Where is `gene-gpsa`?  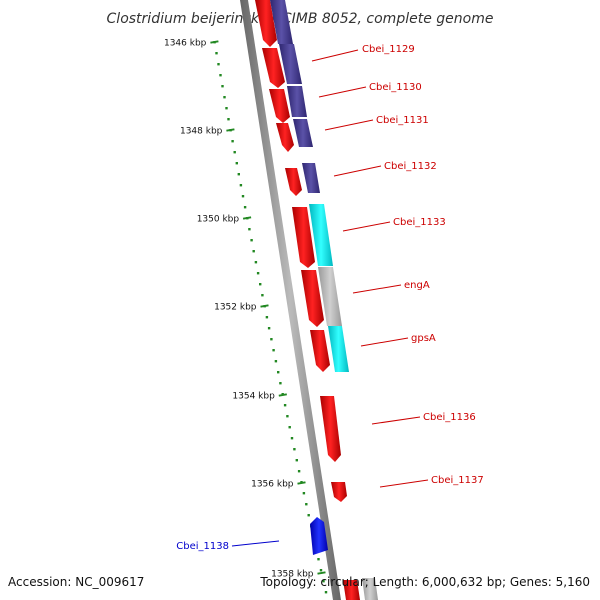 gene-gpsa is located at coordinates (320, 351).